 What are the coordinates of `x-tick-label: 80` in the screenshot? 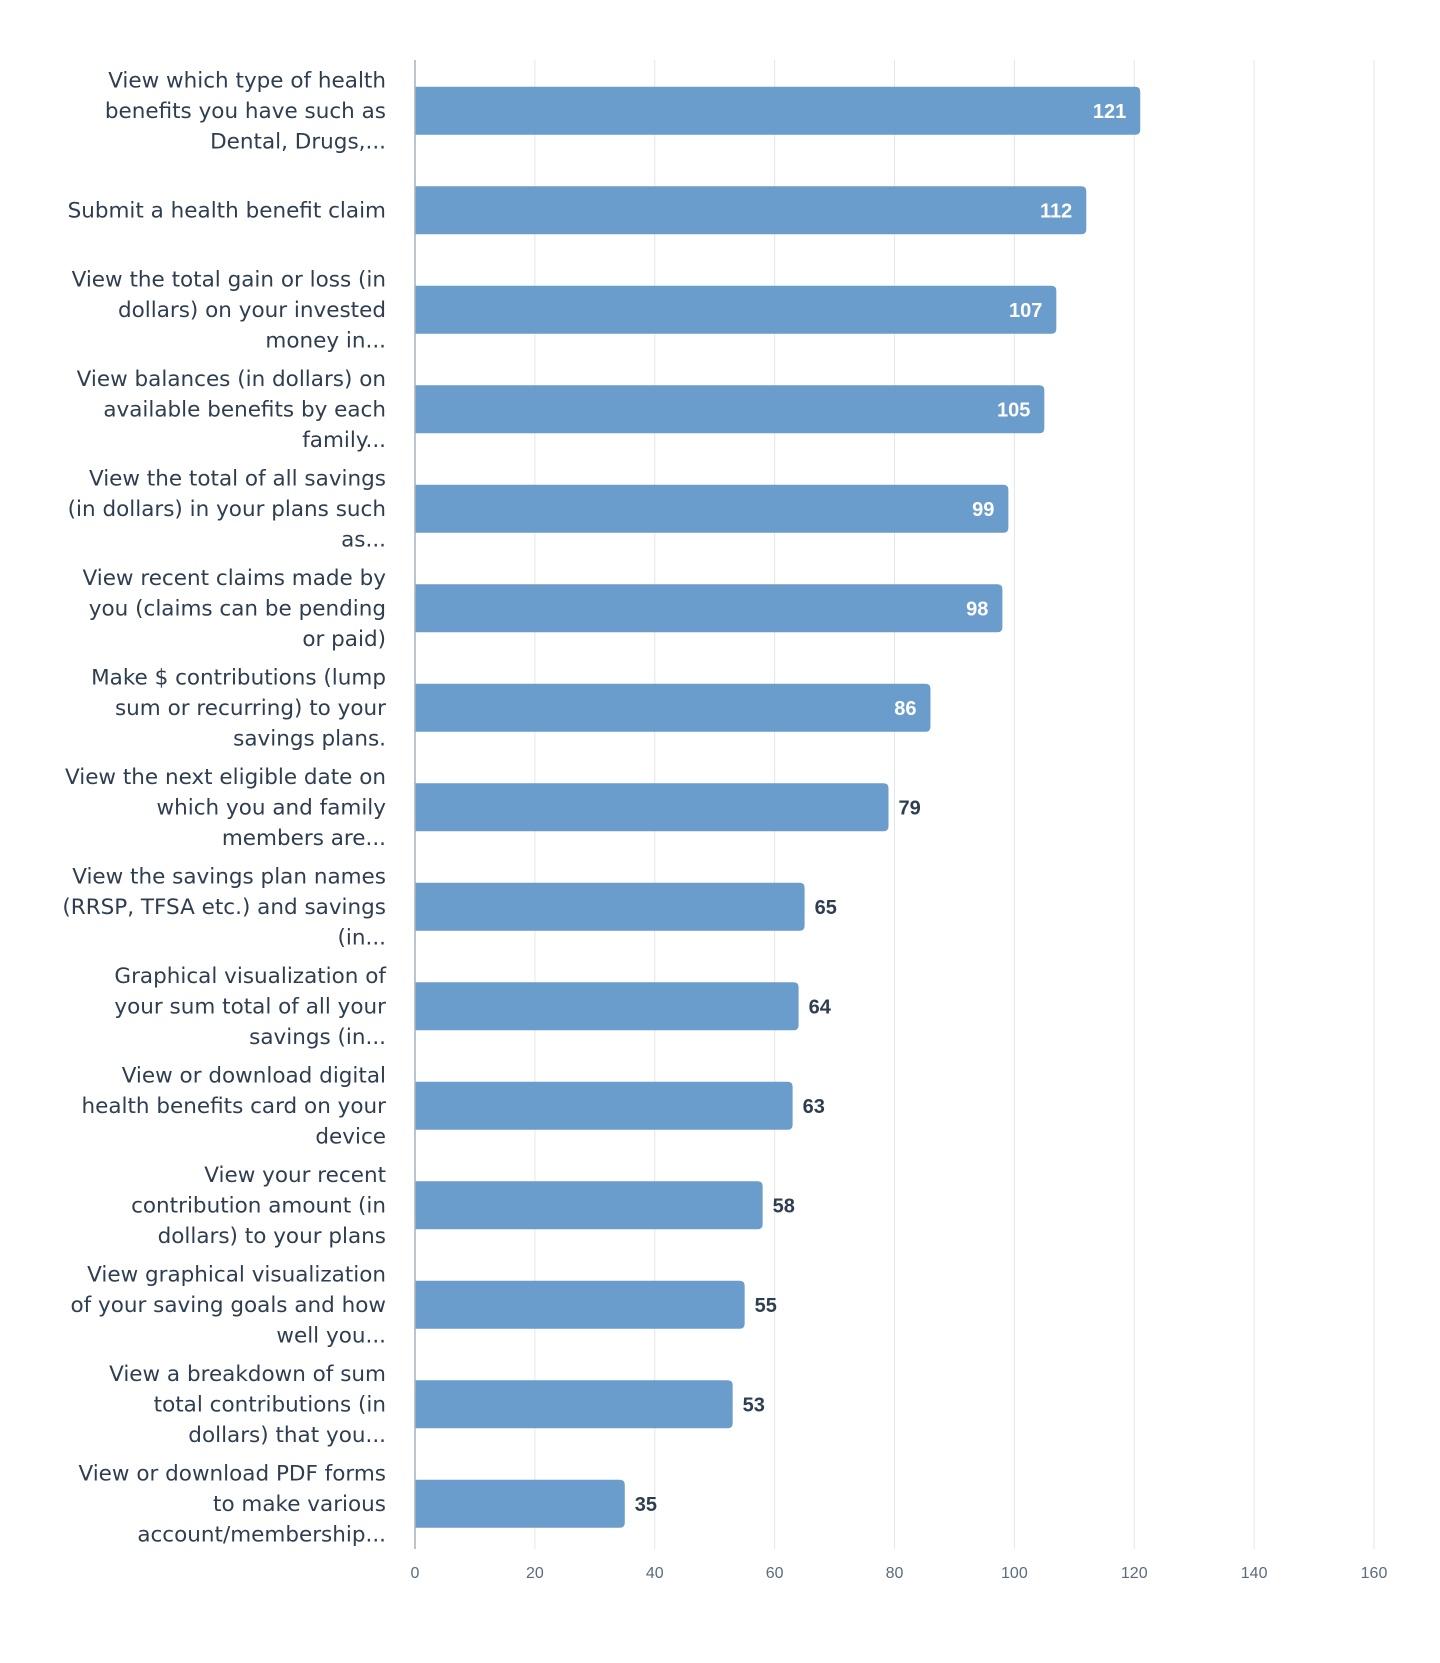 It's located at (895, 1573).